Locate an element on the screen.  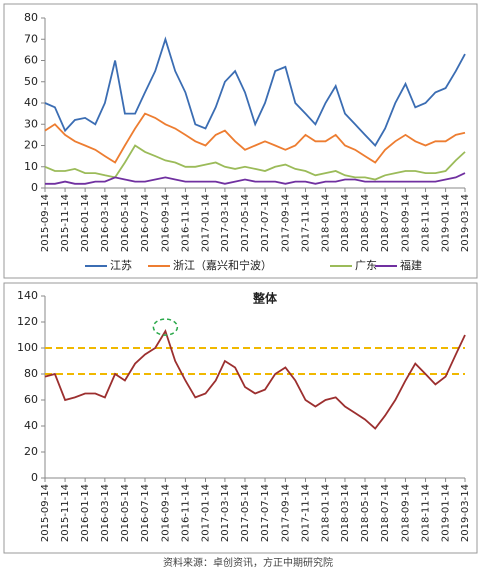
y-tick-label: 120 is located at coordinates (27, 321).